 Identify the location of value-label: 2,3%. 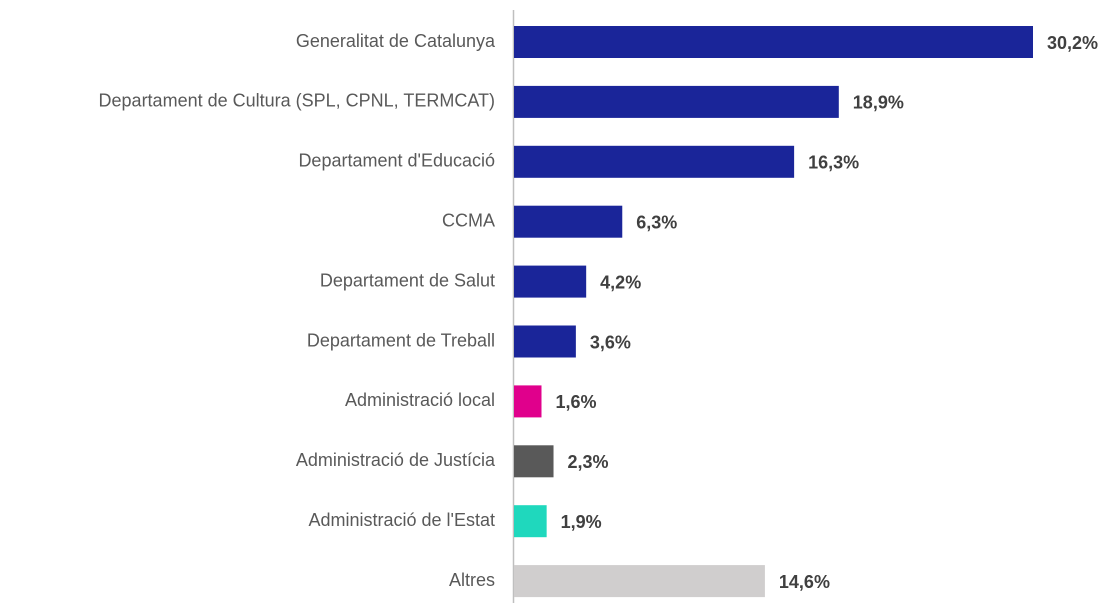
(588, 462).